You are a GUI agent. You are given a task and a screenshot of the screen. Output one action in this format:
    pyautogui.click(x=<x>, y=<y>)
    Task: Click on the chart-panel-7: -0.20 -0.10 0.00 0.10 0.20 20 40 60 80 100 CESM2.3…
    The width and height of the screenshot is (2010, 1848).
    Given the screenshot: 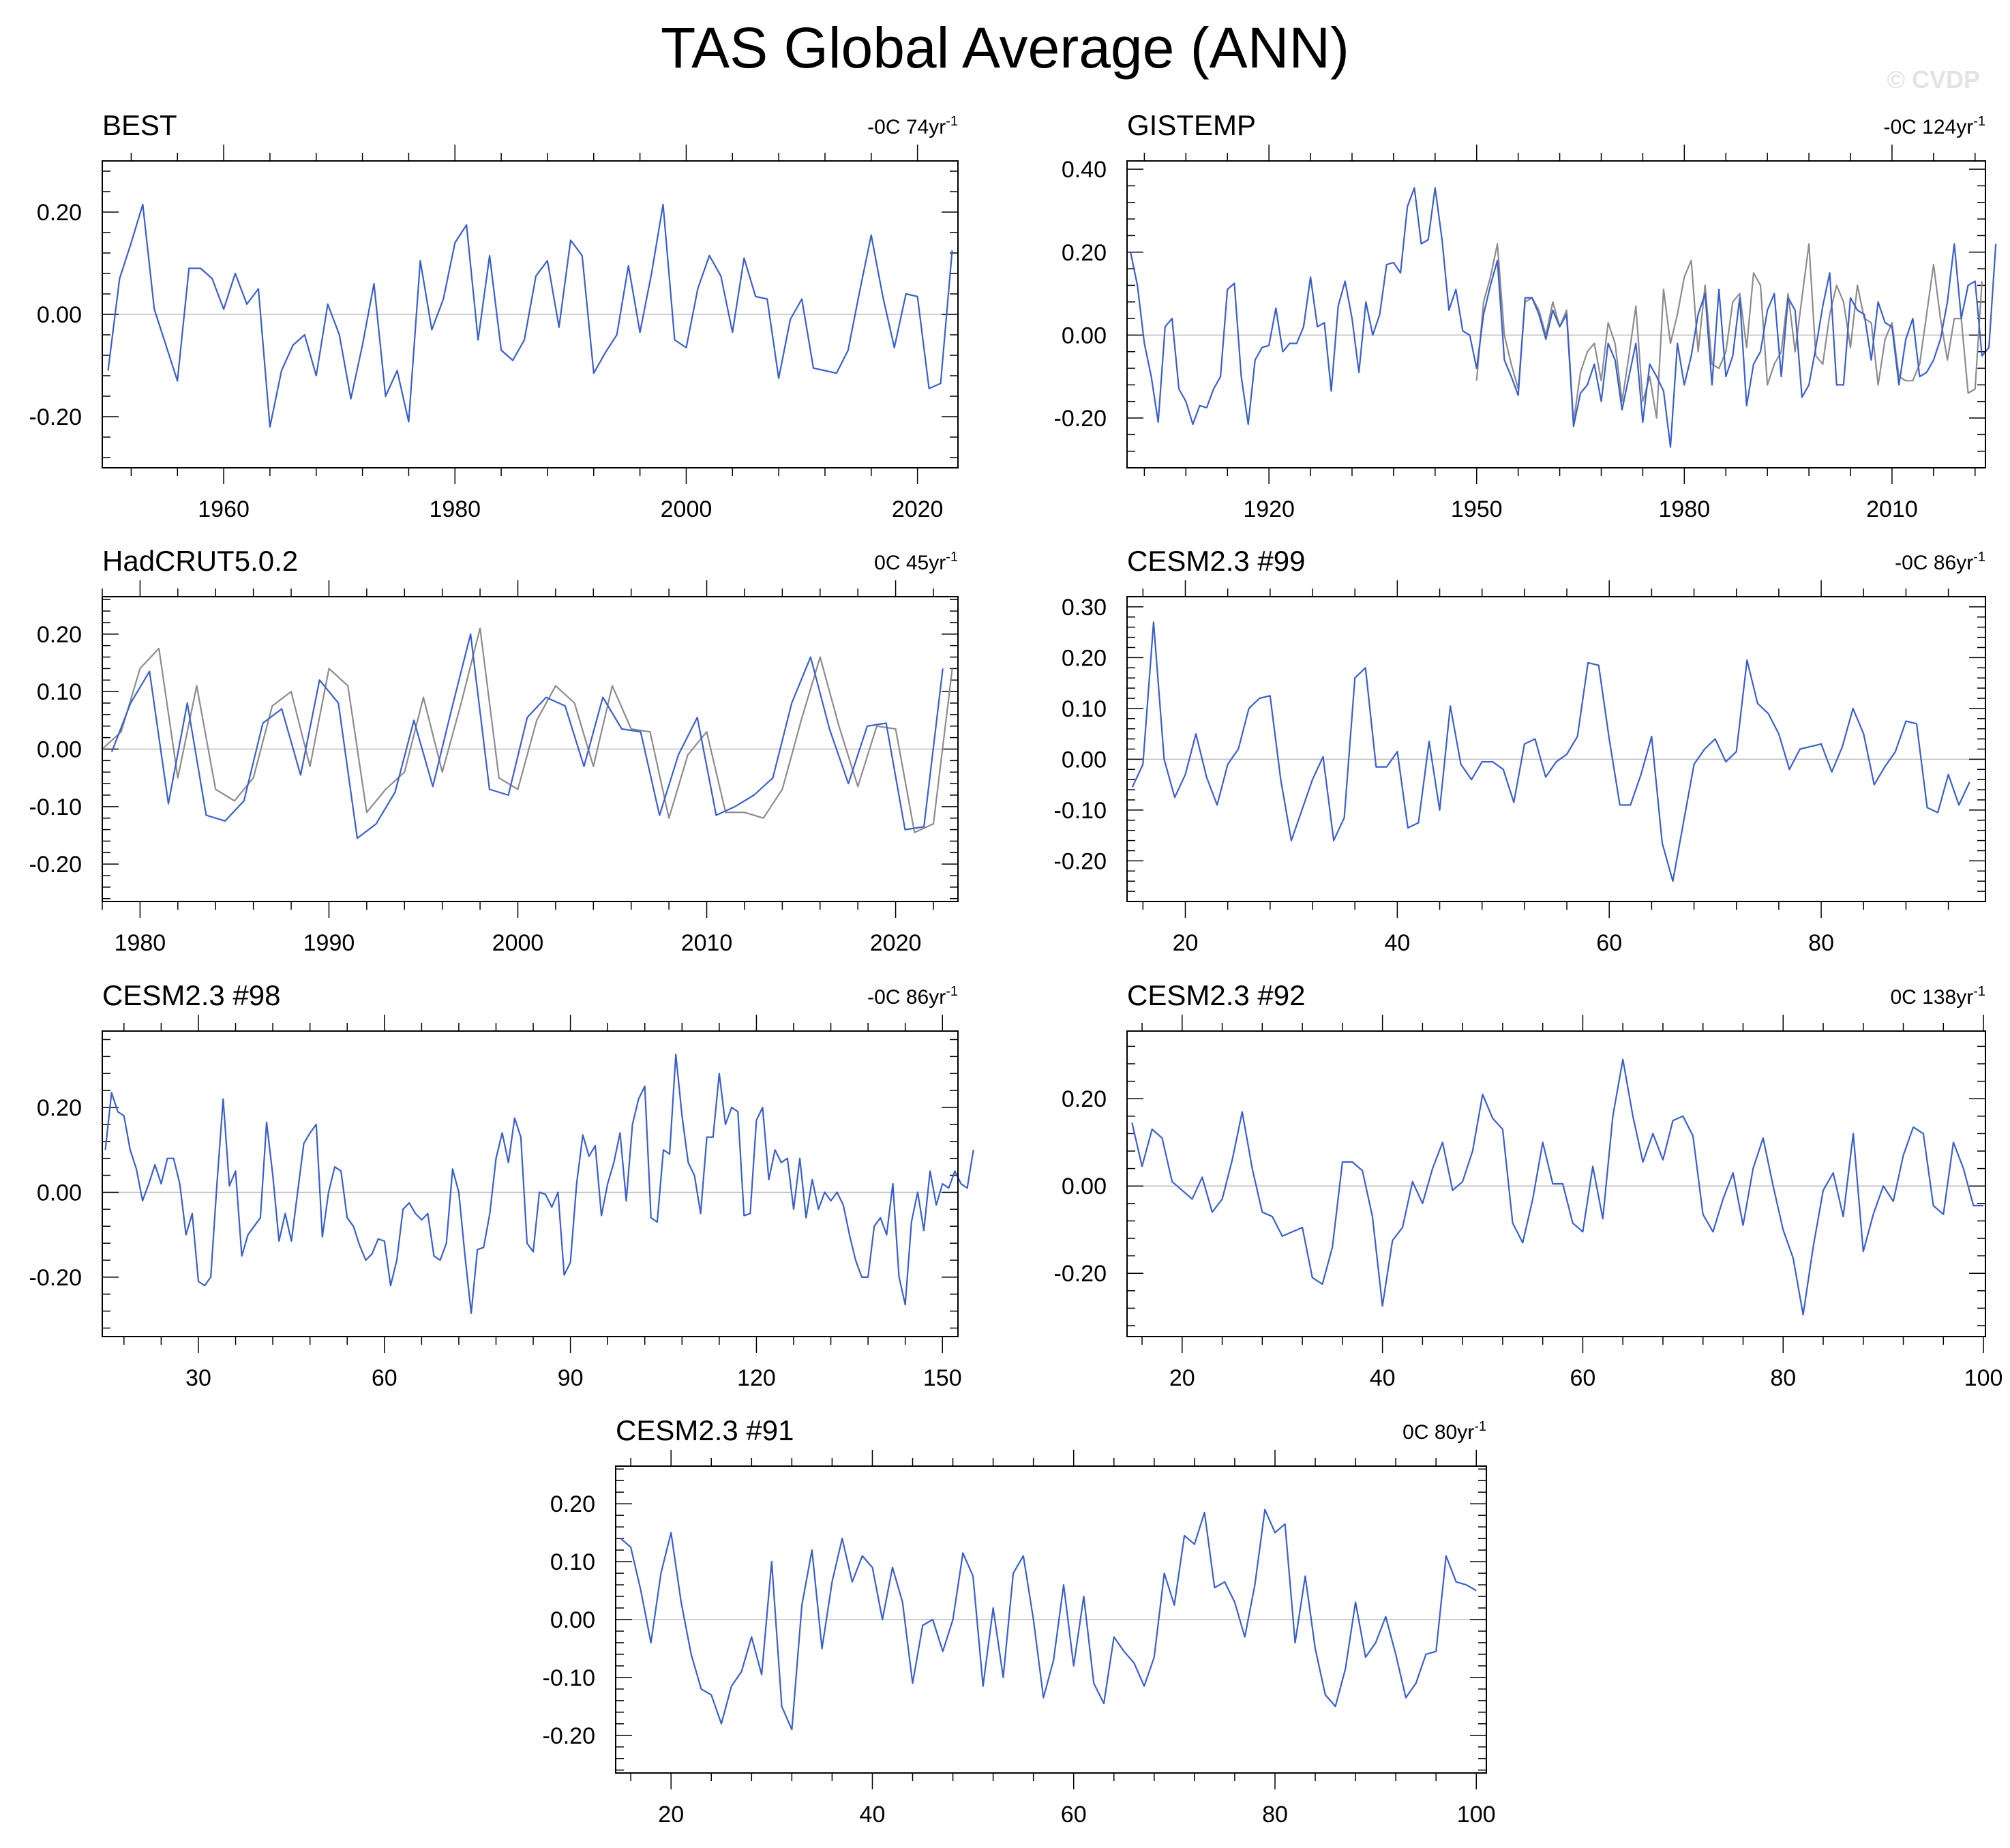 What is the action you would take?
    pyautogui.click(x=1019, y=1621)
    